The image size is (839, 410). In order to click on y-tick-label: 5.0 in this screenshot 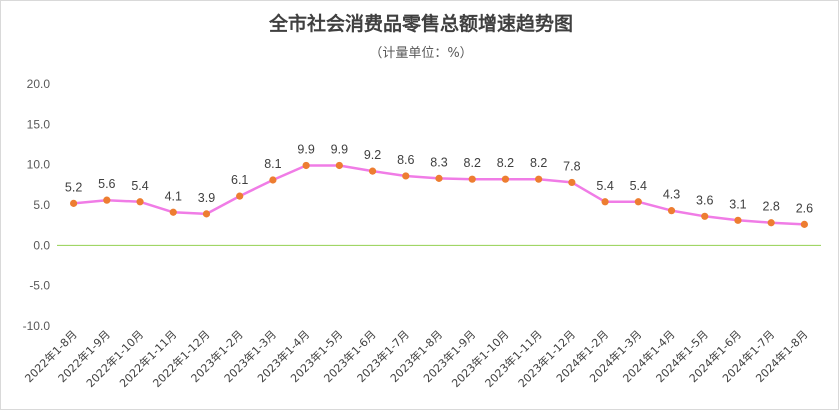, I will do `click(41, 205)`.